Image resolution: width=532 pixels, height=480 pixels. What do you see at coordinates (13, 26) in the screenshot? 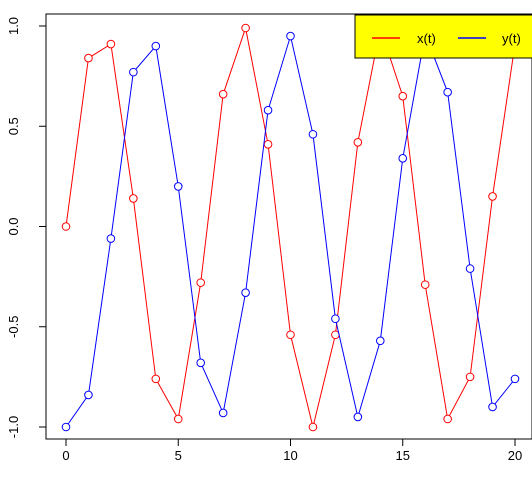
I see `y-tick-label: 1.0` at bounding box center [13, 26].